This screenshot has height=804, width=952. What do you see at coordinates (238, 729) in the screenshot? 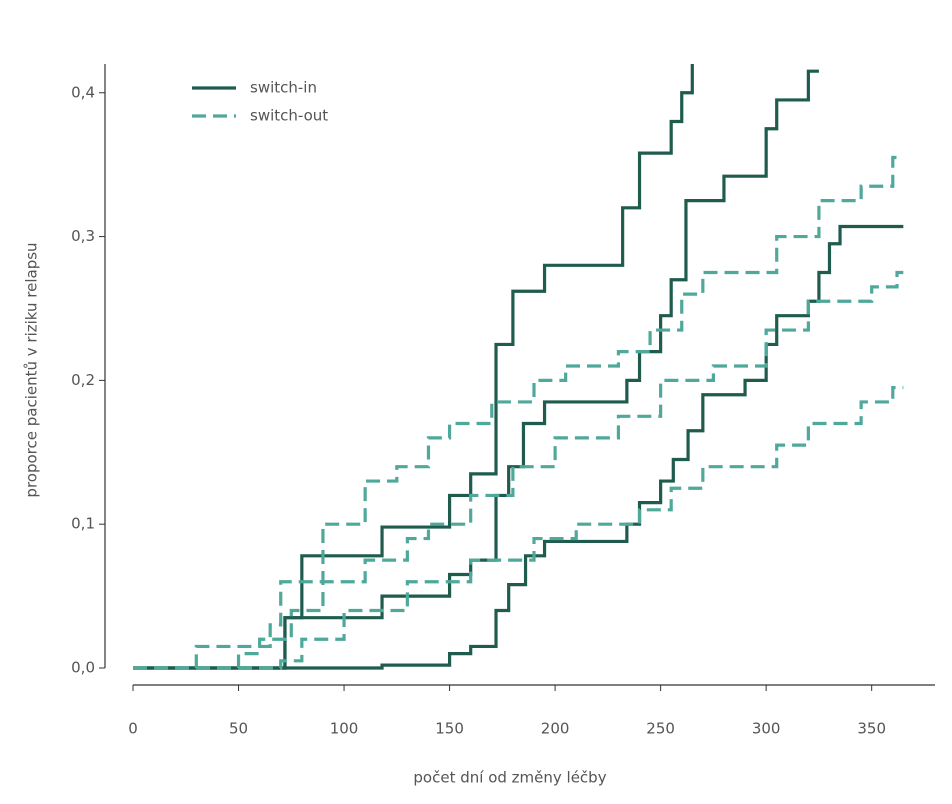
I see `x-tick-label: 50` at bounding box center [238, 729].